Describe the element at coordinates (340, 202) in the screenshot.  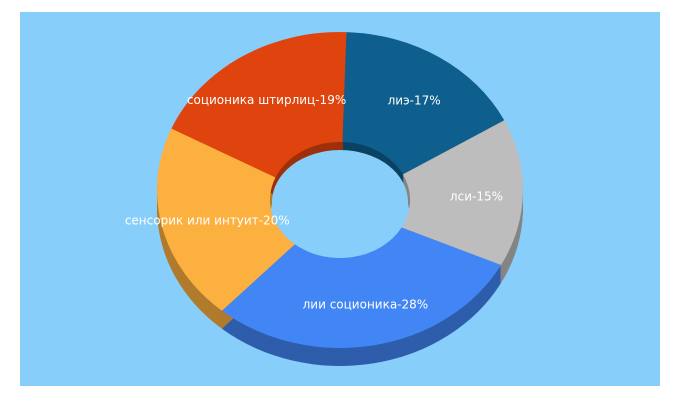
I see `hole` at that location.